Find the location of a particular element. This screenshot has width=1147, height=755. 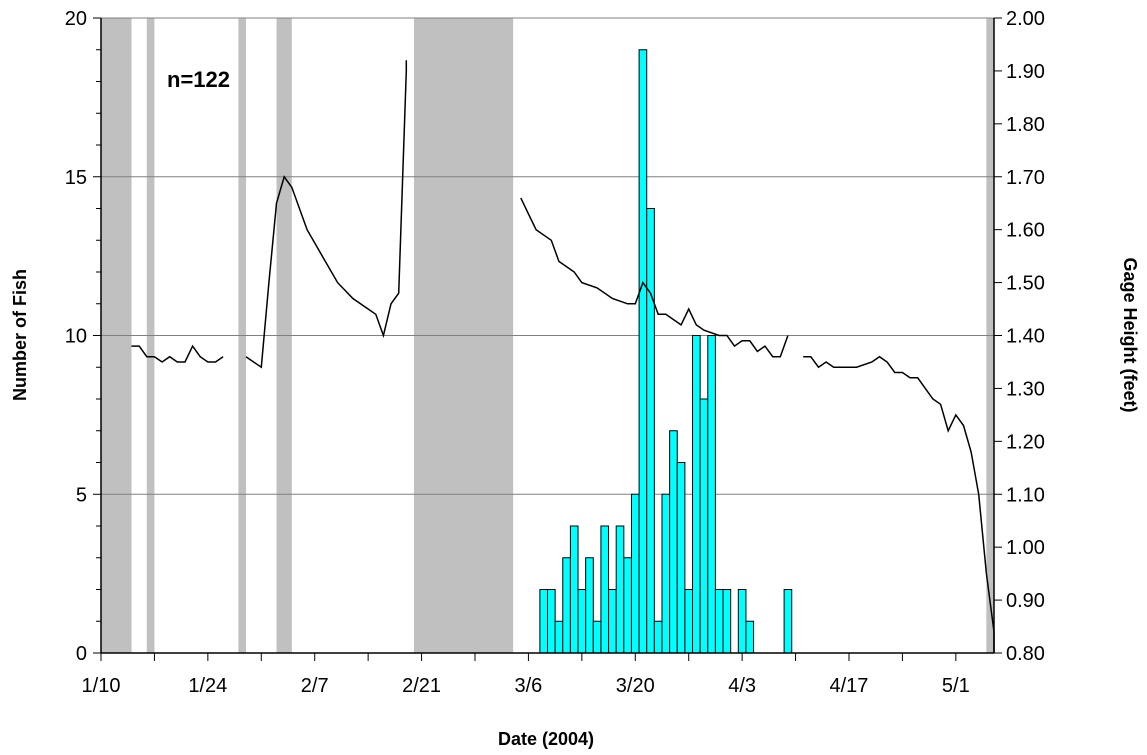

x-tick-label: 2/21 is located at coordinates (421, 686).